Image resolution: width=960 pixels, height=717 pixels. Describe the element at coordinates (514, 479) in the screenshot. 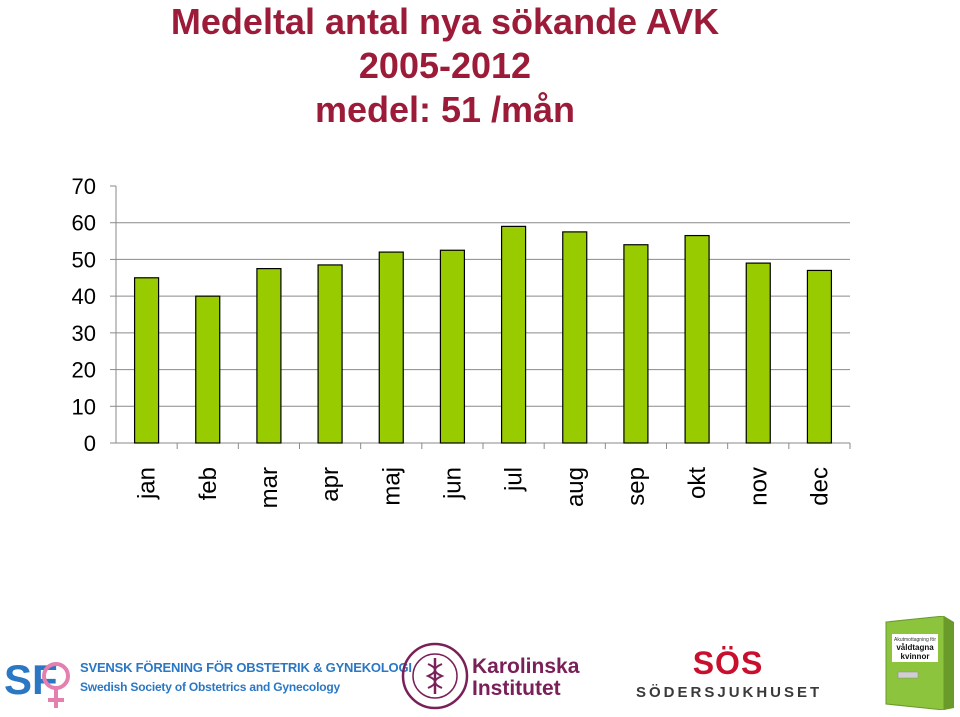

I see `category-label-jul: jul` at that location.